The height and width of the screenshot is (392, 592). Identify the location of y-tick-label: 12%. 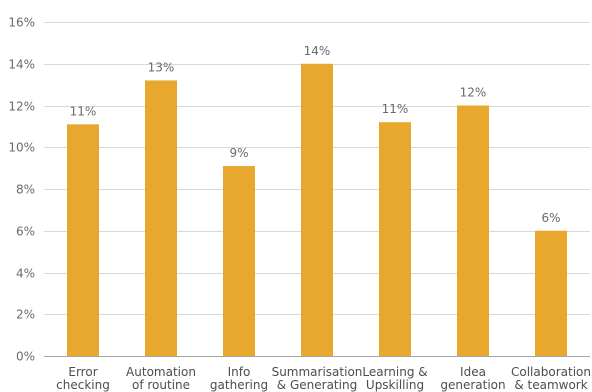
(21, 107).